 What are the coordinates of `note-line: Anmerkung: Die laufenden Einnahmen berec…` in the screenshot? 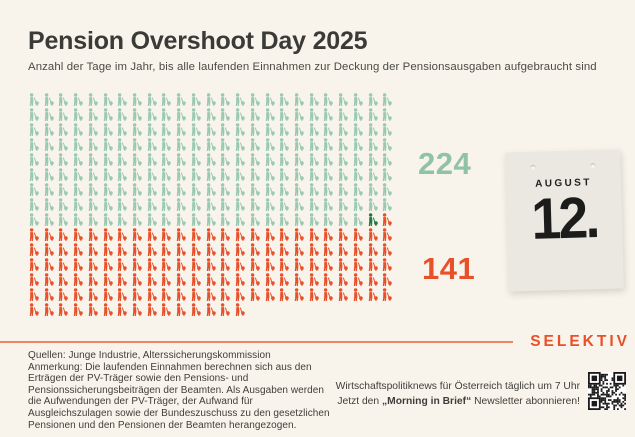 It's located at (179, 396).